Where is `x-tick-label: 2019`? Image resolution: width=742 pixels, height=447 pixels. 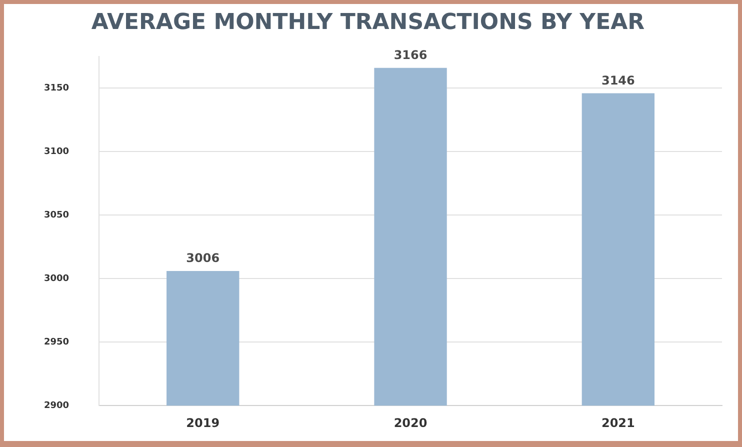
x-tick-label: 2019 is located at coordinates (203, 423).